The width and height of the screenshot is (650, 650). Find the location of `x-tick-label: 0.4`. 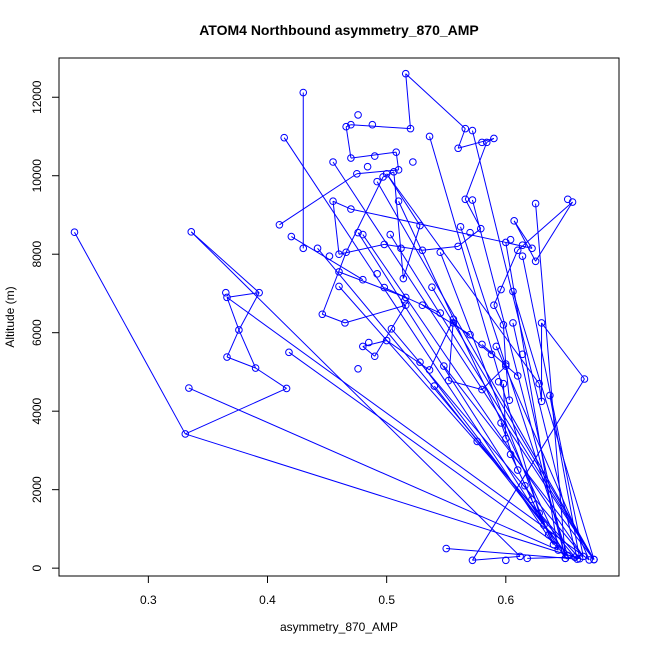

x-tick-label: 0.4 is located at coordinates (267, 600).